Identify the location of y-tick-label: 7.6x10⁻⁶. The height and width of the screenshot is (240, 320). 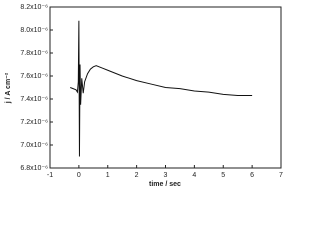
(34, 76).